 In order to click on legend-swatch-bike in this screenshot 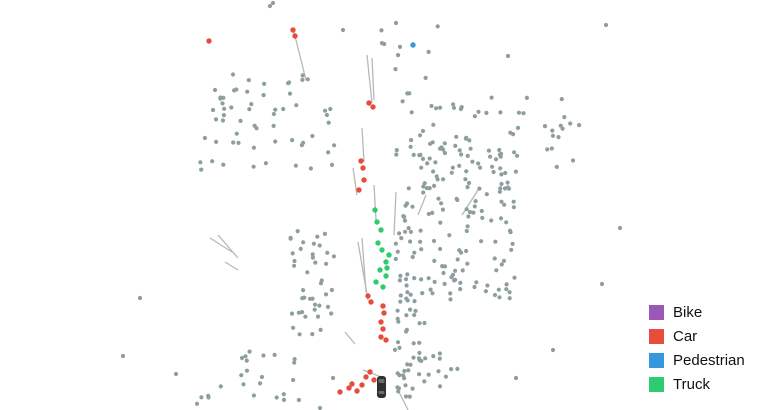, I will do `click(656, 312)`.